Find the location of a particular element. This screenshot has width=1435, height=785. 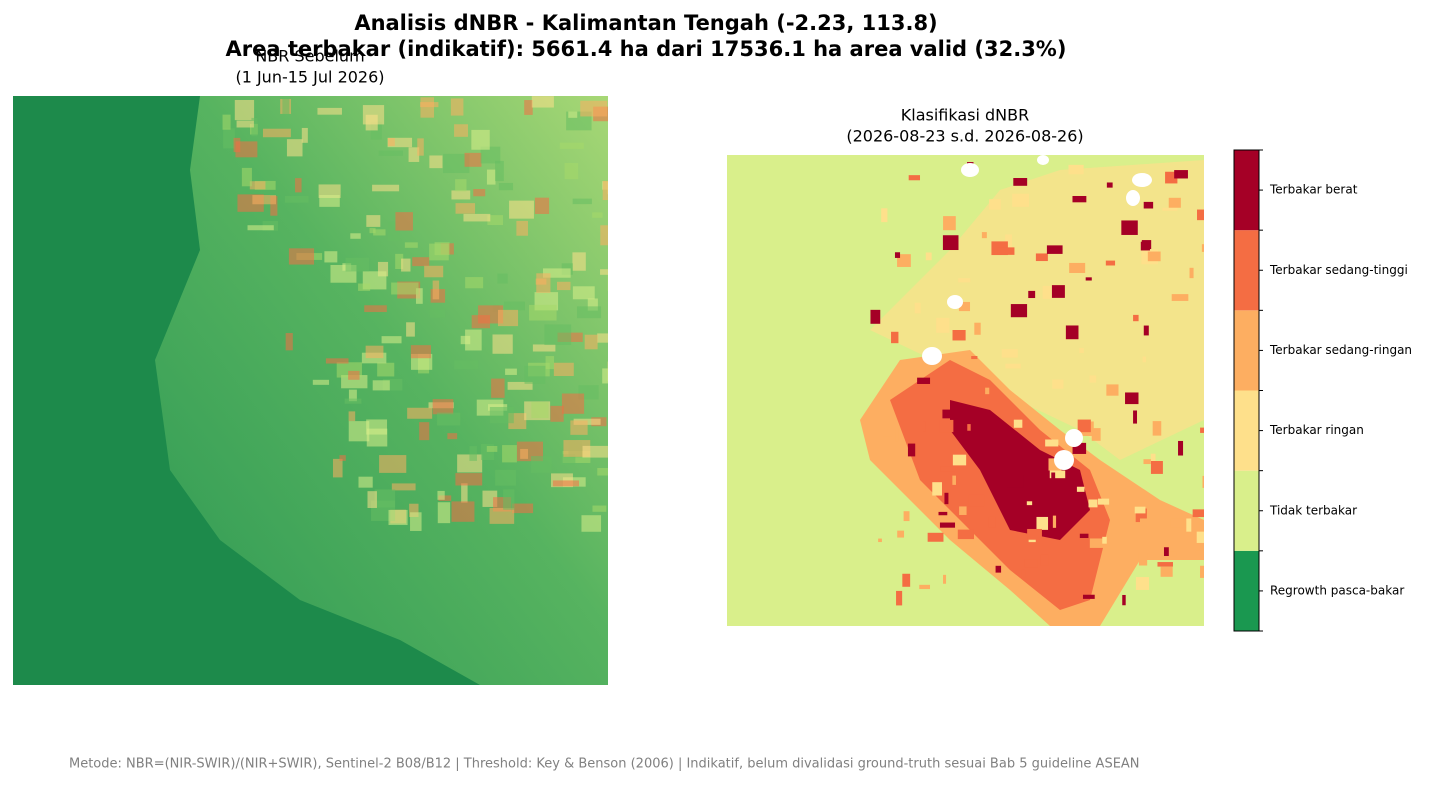

colorbar-frame is located at coordinates (1246, 390).